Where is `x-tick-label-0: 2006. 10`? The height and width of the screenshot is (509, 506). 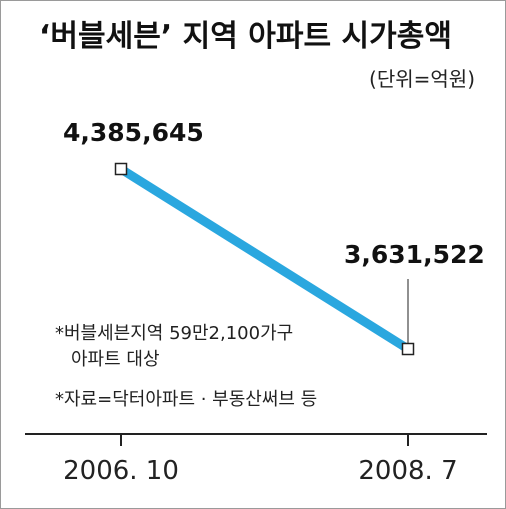 x-tick-label-0: 2006. 10 is located at coordinates (121, 471).